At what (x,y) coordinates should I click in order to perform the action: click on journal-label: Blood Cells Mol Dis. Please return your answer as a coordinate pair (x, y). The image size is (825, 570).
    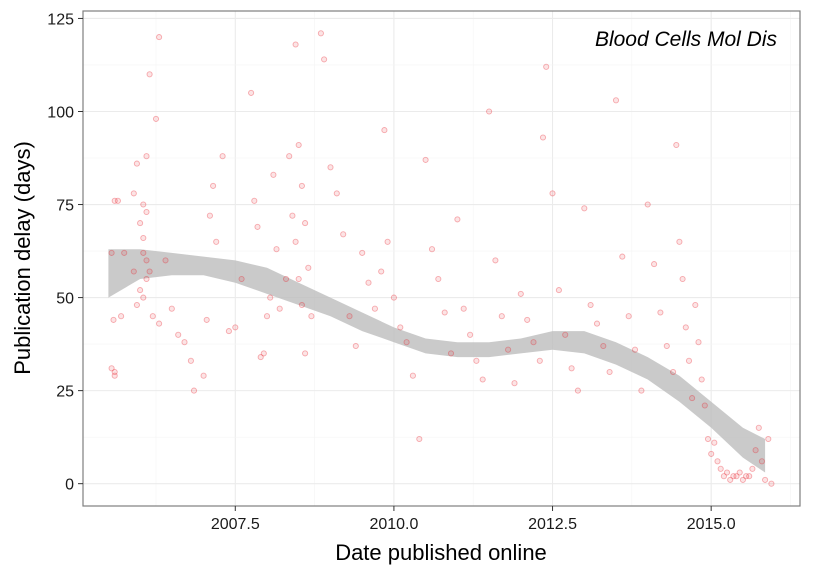
    Looking at the image, I should click on (686, 39).